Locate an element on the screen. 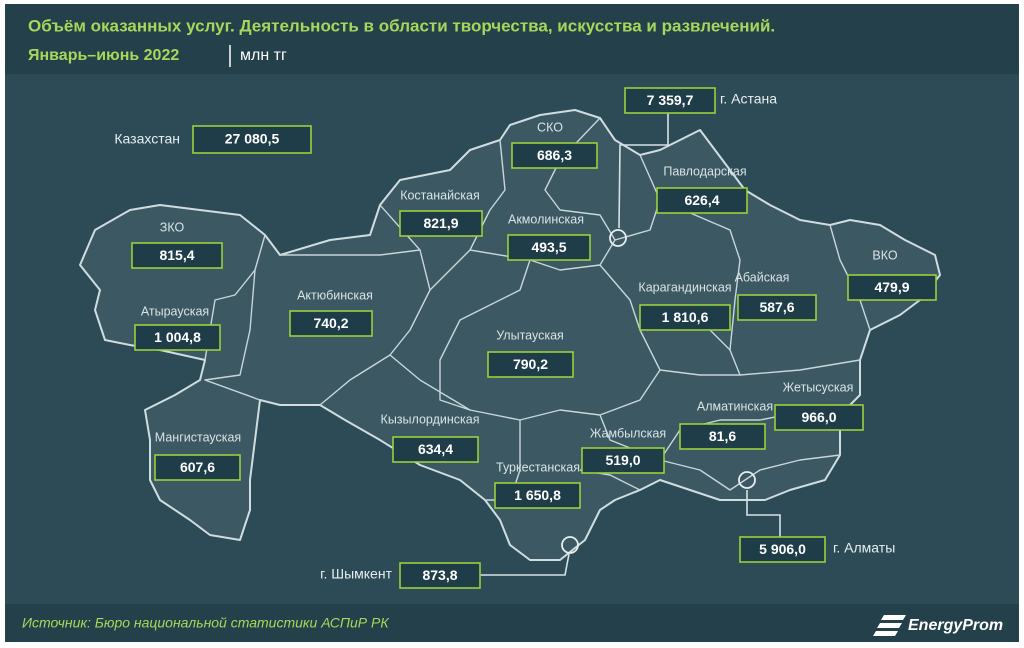 The height and width of the screenshot is (648, 1024). unit: млн тг is located at coordinates (263, 55).